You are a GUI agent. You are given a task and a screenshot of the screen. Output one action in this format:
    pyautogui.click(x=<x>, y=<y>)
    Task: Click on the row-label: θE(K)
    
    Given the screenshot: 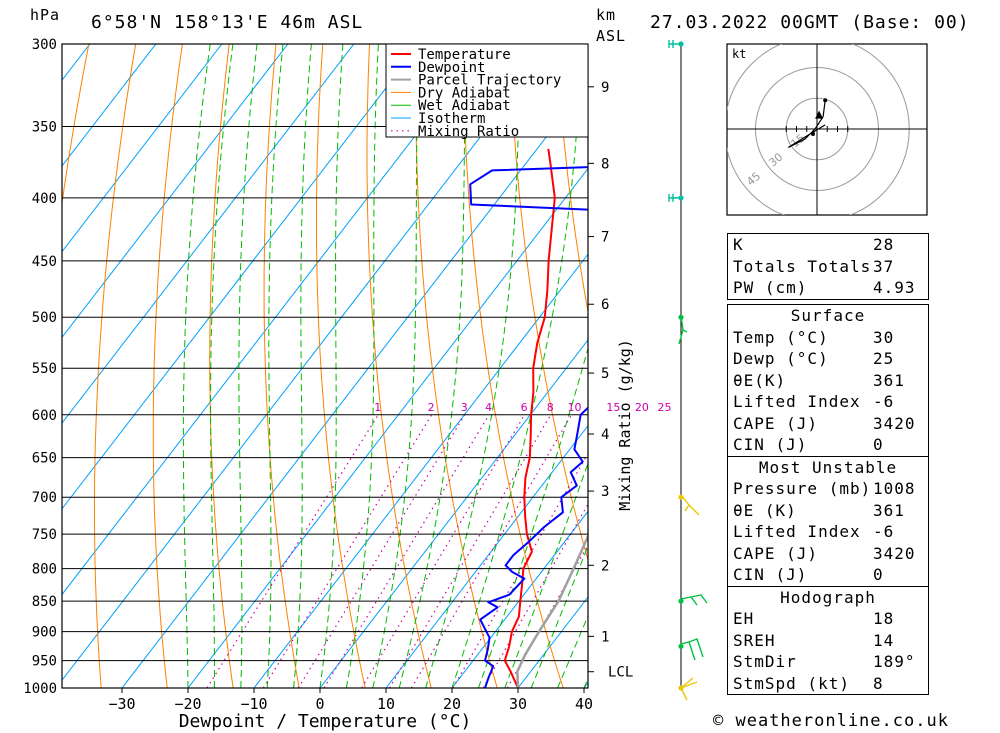 What is the action you would take?
    pyautogui.click(x=760, y=380)
    